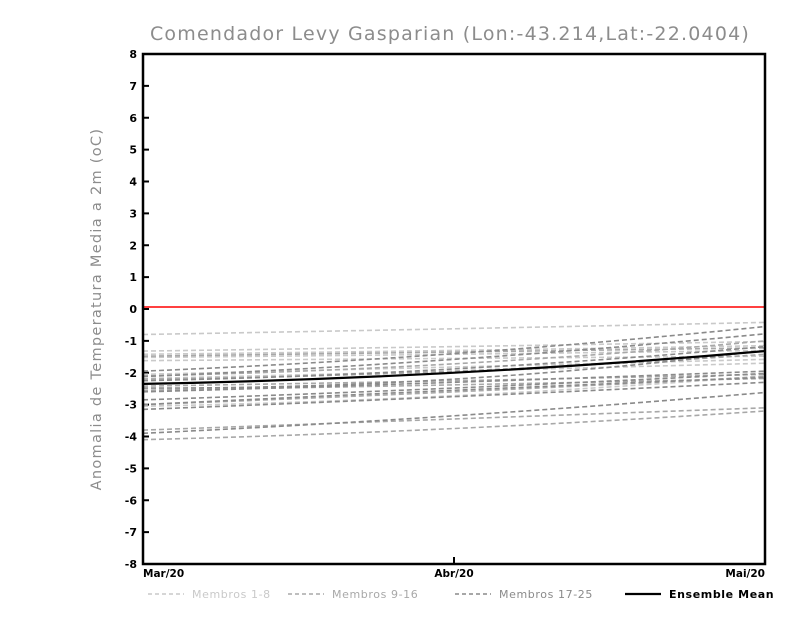  I want to click on y-tick-label: -5, so click(131, 468).